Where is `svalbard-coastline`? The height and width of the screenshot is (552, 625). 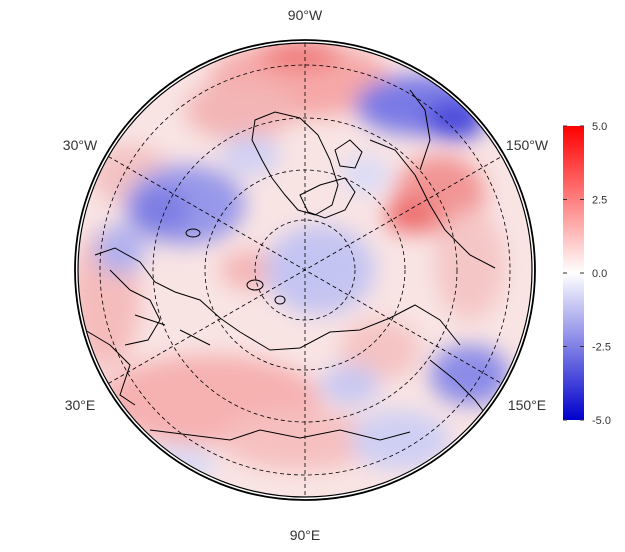 svalbard-coastline is located at coordinates (255, 285).